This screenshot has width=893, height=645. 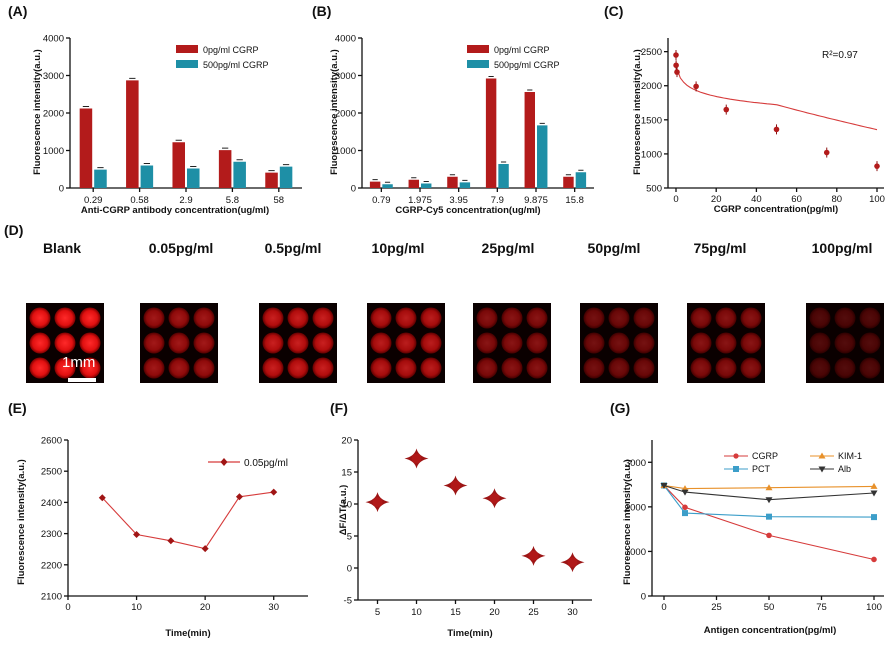 I want to click on scale-bar-label: 1mm, so click(x=78, y=362).